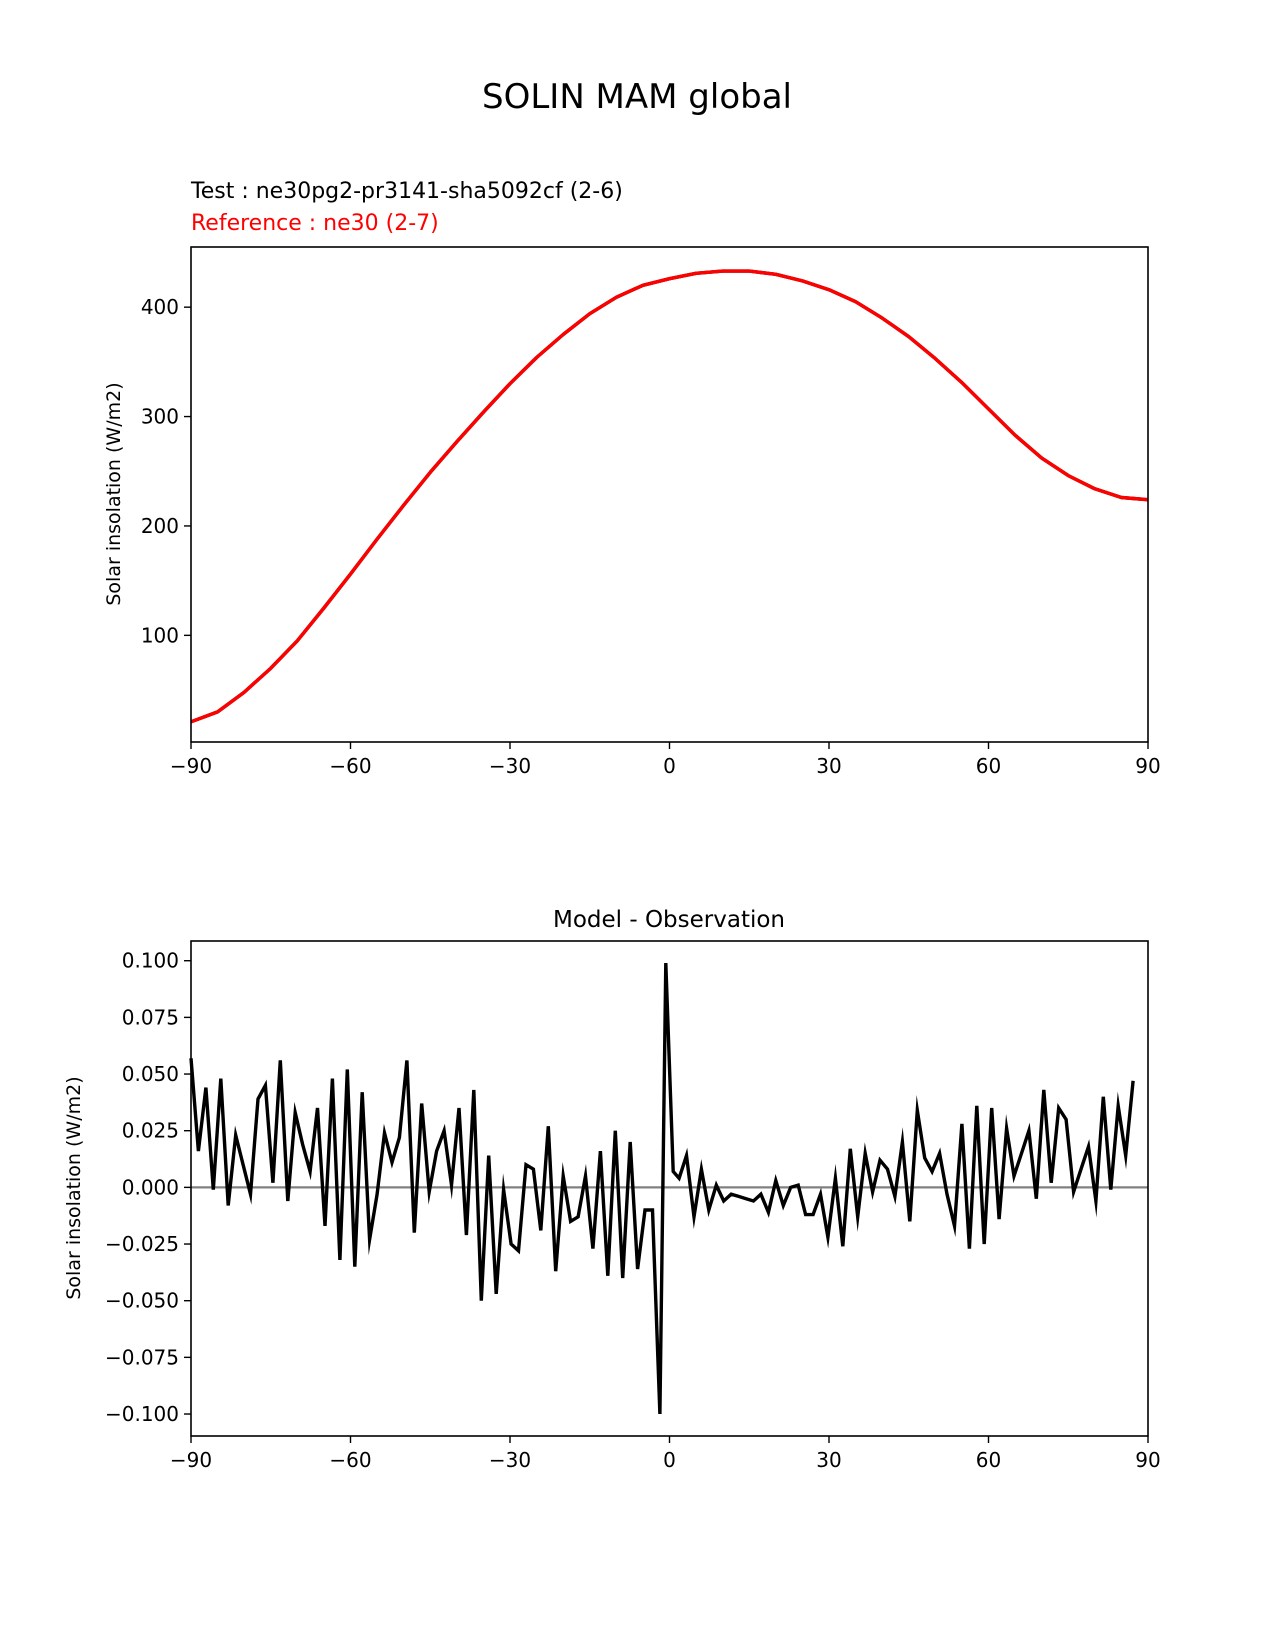 This screenshot has height=1650, width=1275. I want to click on y-tick-label: −0.025, so click(142, 1244).